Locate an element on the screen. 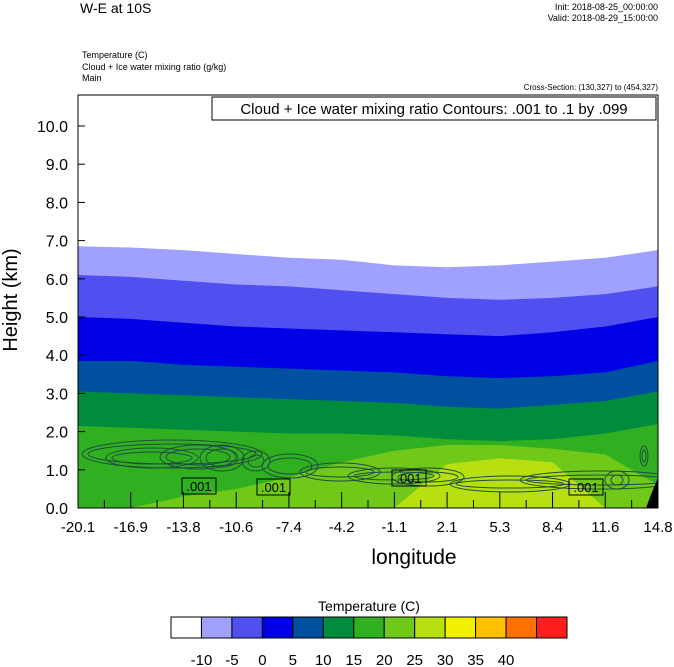 This screenshot has height=667, width=674. x-tick-label-3: -10.6 is located at coordinates (236, 527).